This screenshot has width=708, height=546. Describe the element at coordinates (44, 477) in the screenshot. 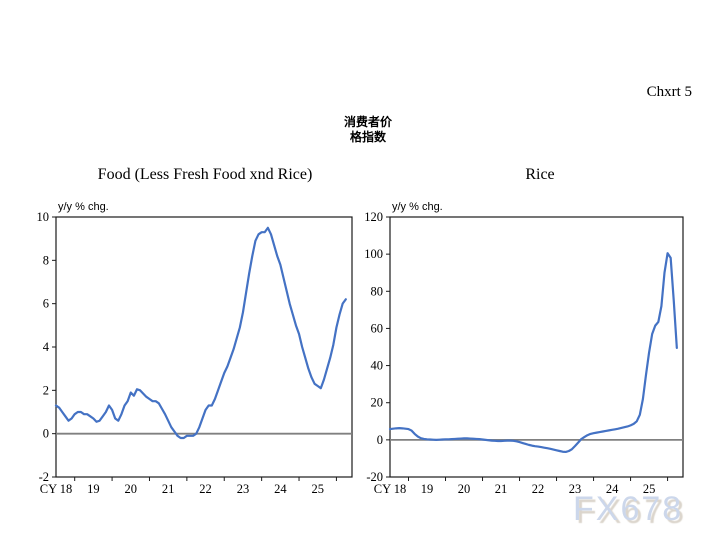

I see `svg-text: -2` at that location.